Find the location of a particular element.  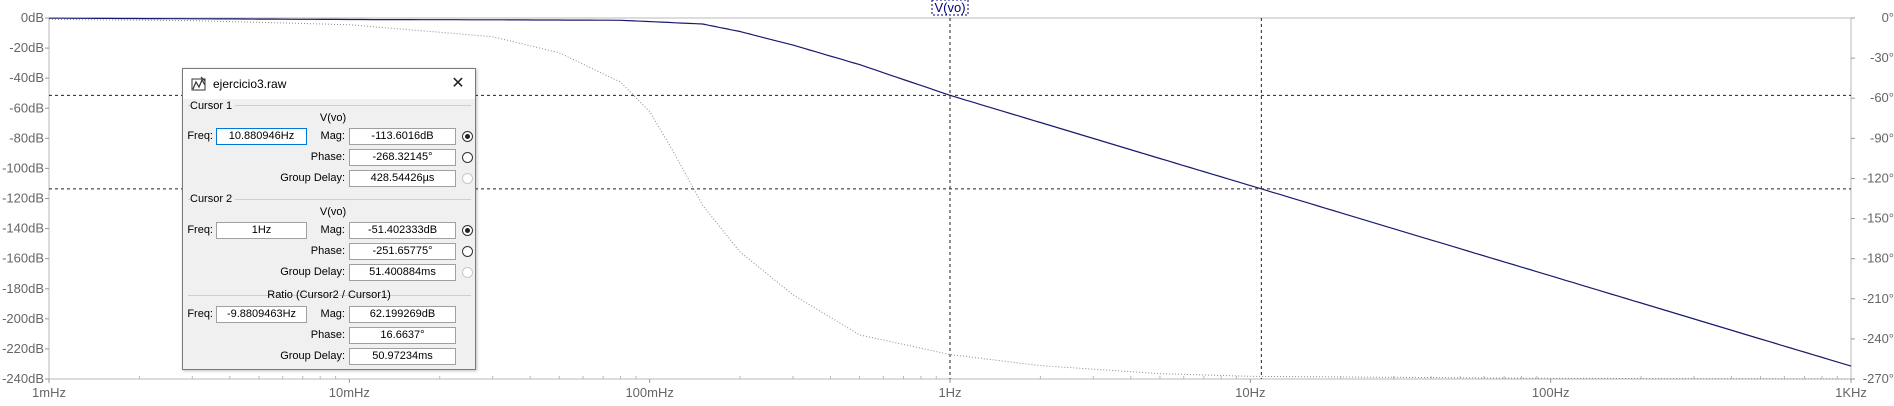

cursor2-mag-field: -51.402333dB is located at coordinates (402, 230).